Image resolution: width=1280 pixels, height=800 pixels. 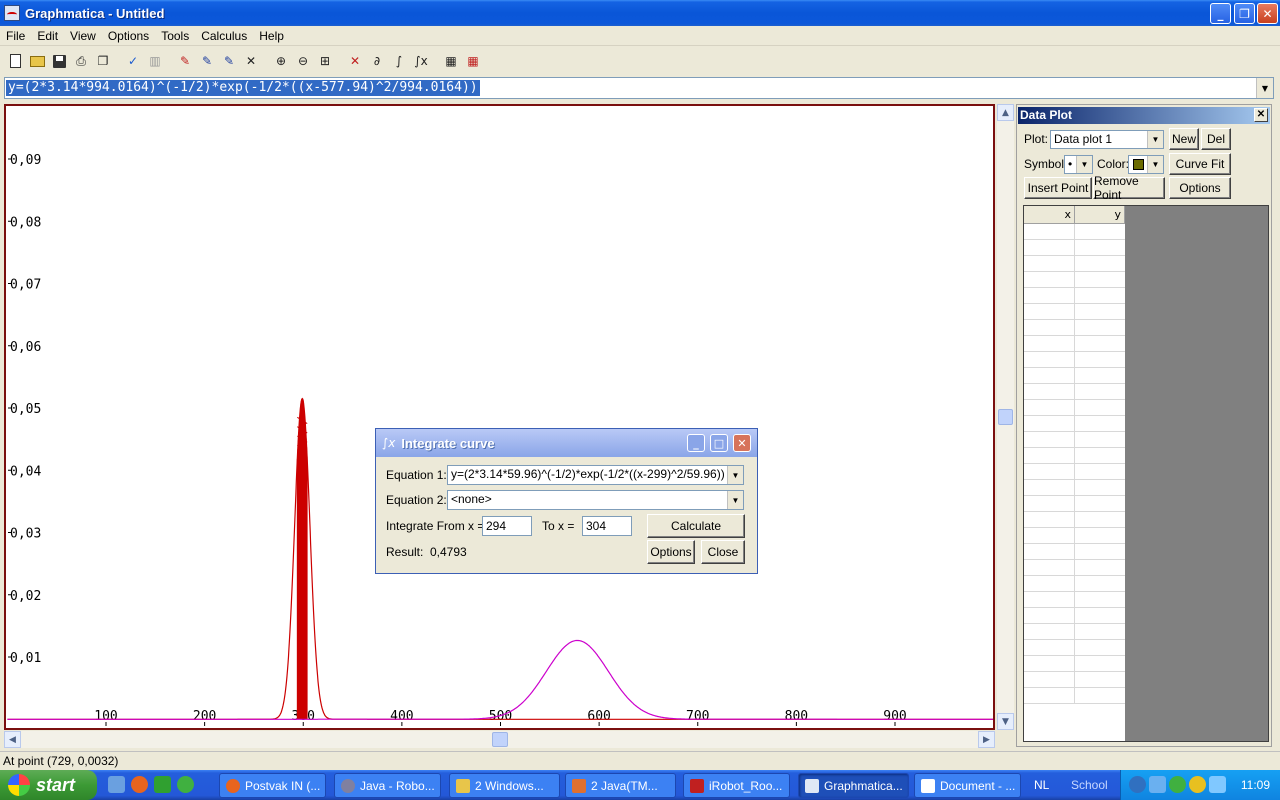 What do you see at coordinates (48, 35) in the screenshot?
I see `menu-edit: Edit` at bounding box center [48, 35].